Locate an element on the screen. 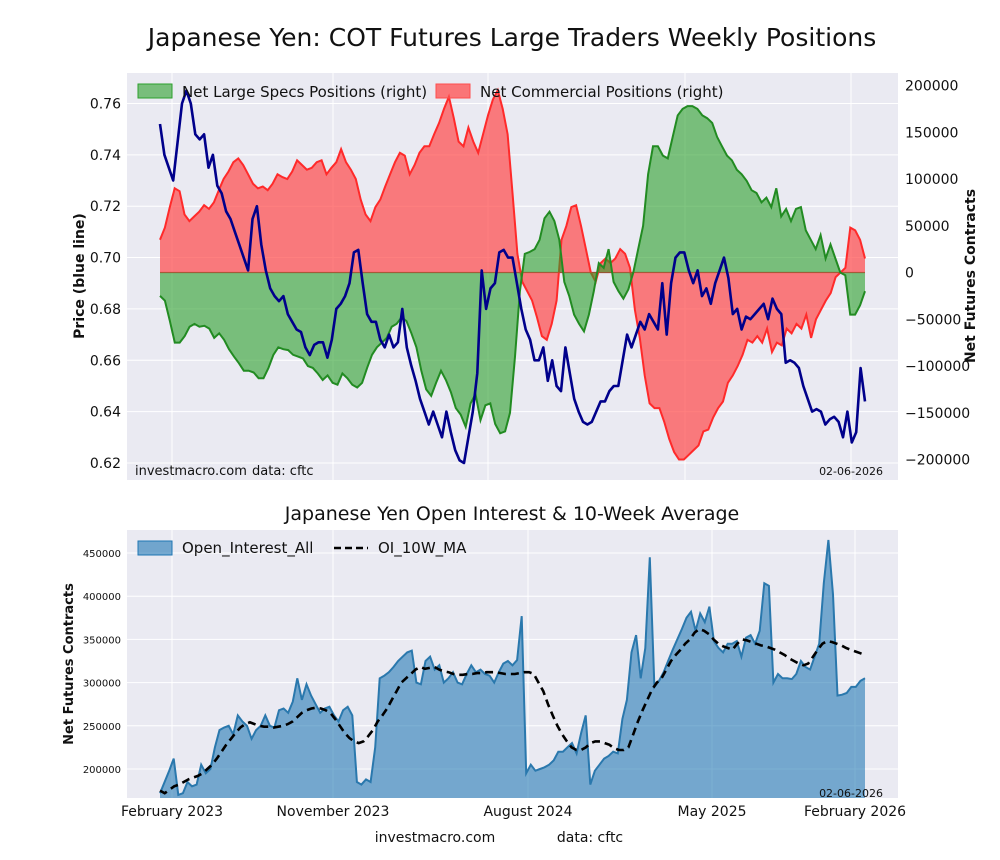  bottom-date-stamp: 02-06-2026 is located at coordinates (851, 793).